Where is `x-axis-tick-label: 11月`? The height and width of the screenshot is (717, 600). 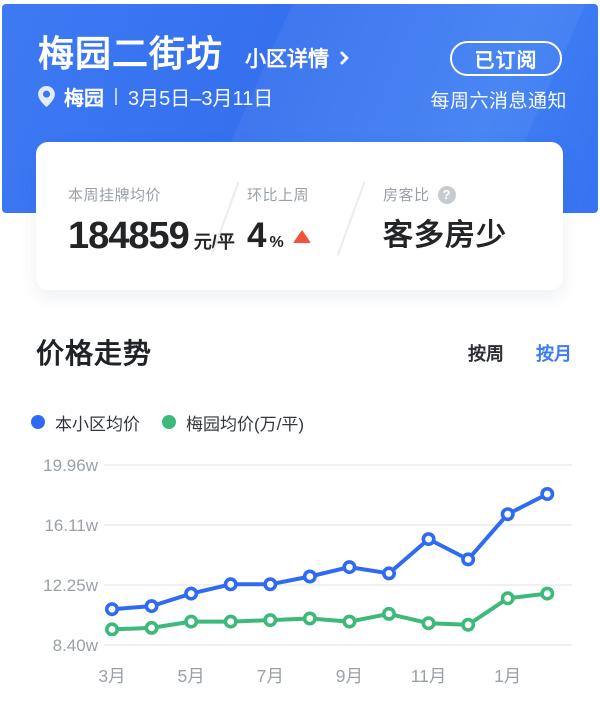
x-axis-tick-label: 11月 is located at coordinates (429, 676).